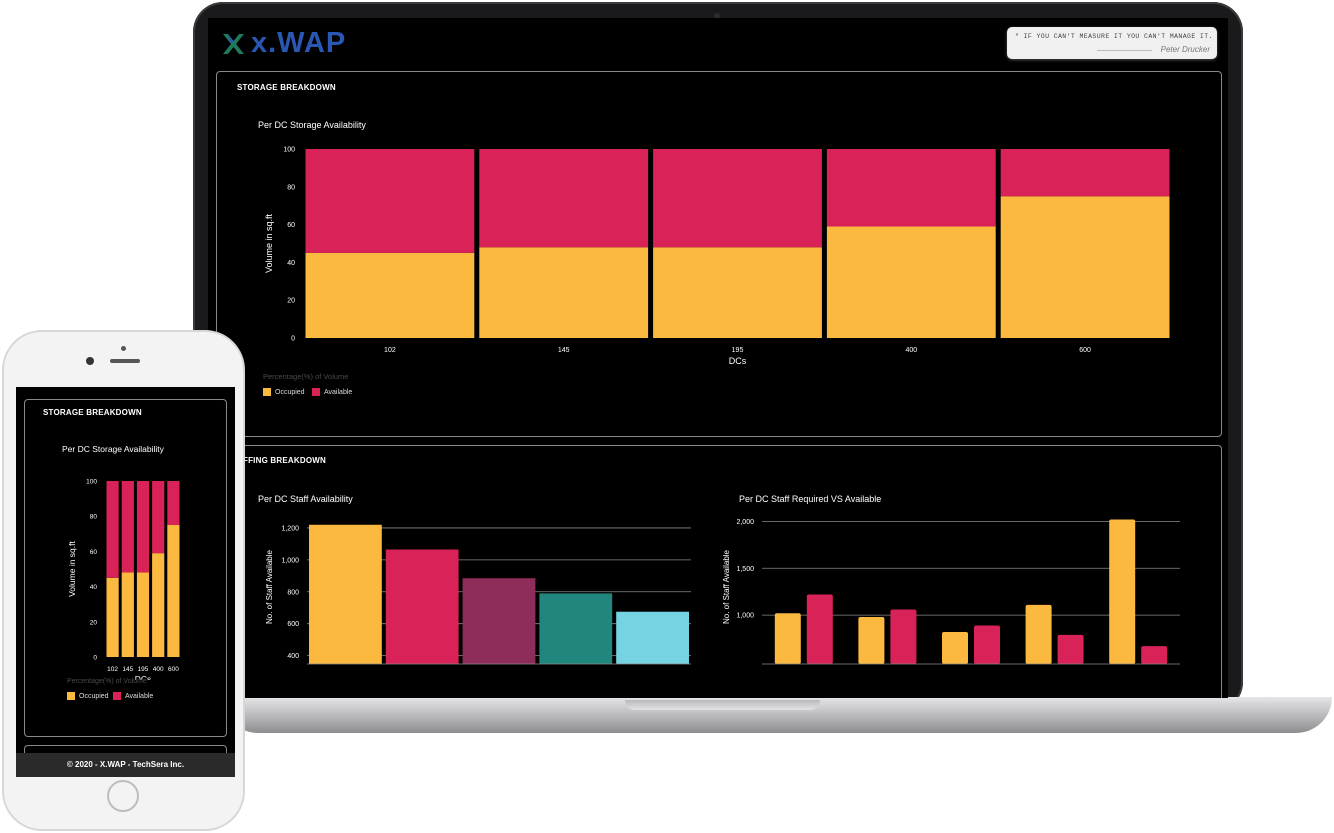 This screenshot has height=833, width=1334. Describe the element at coordinates (717, 16) in the screenshot. I see `laptop-camera` at that location.